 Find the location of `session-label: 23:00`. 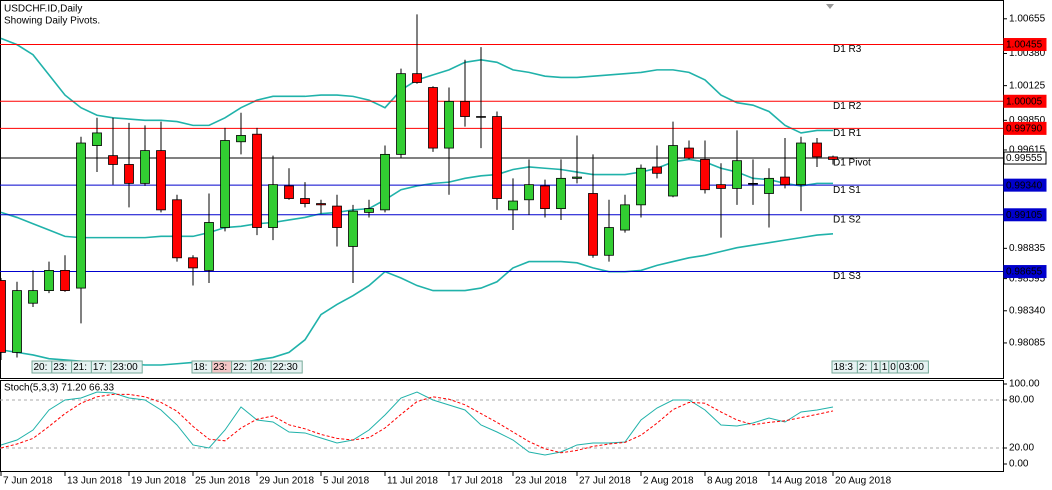

session-label: 23:00 is located at coordinates (125, 367).